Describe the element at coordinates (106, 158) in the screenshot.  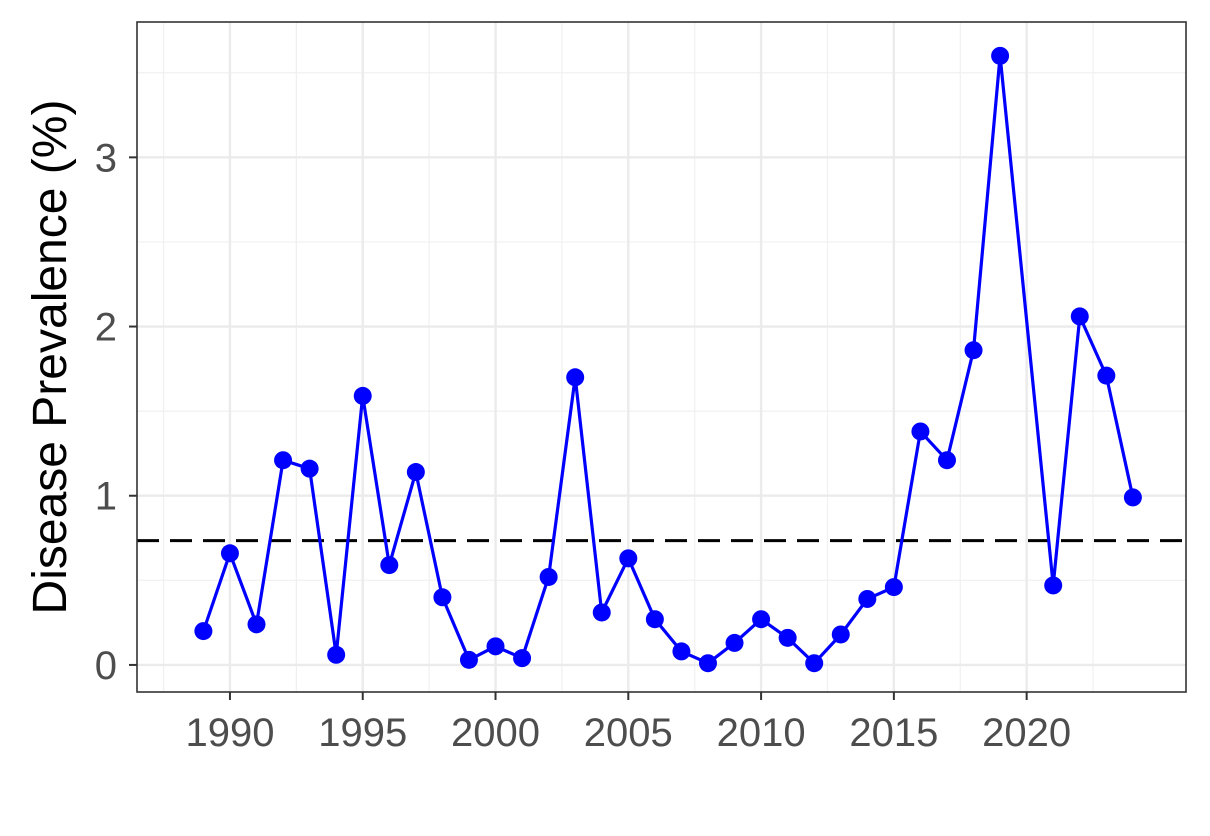
I see `y-tick-label: 3` at that location.